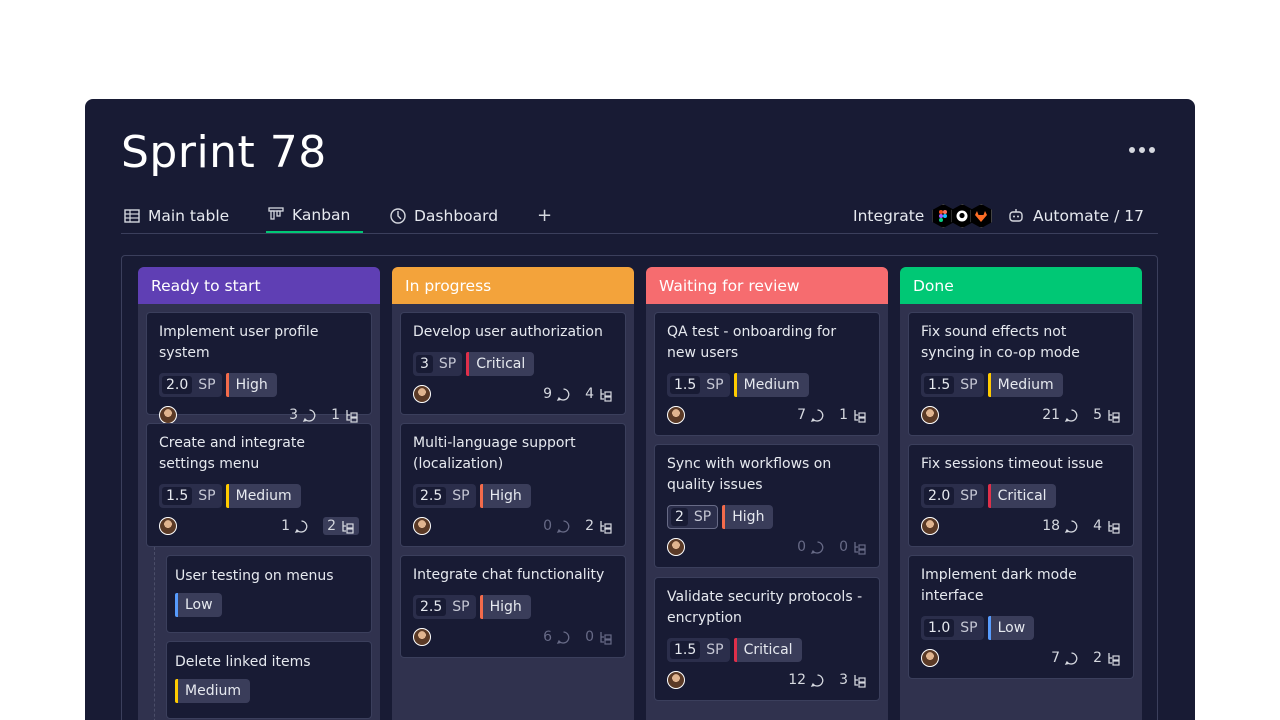  Describe the element at coordinates (545, 215) in the screenshot. I see `add-view-button: +` at that location.